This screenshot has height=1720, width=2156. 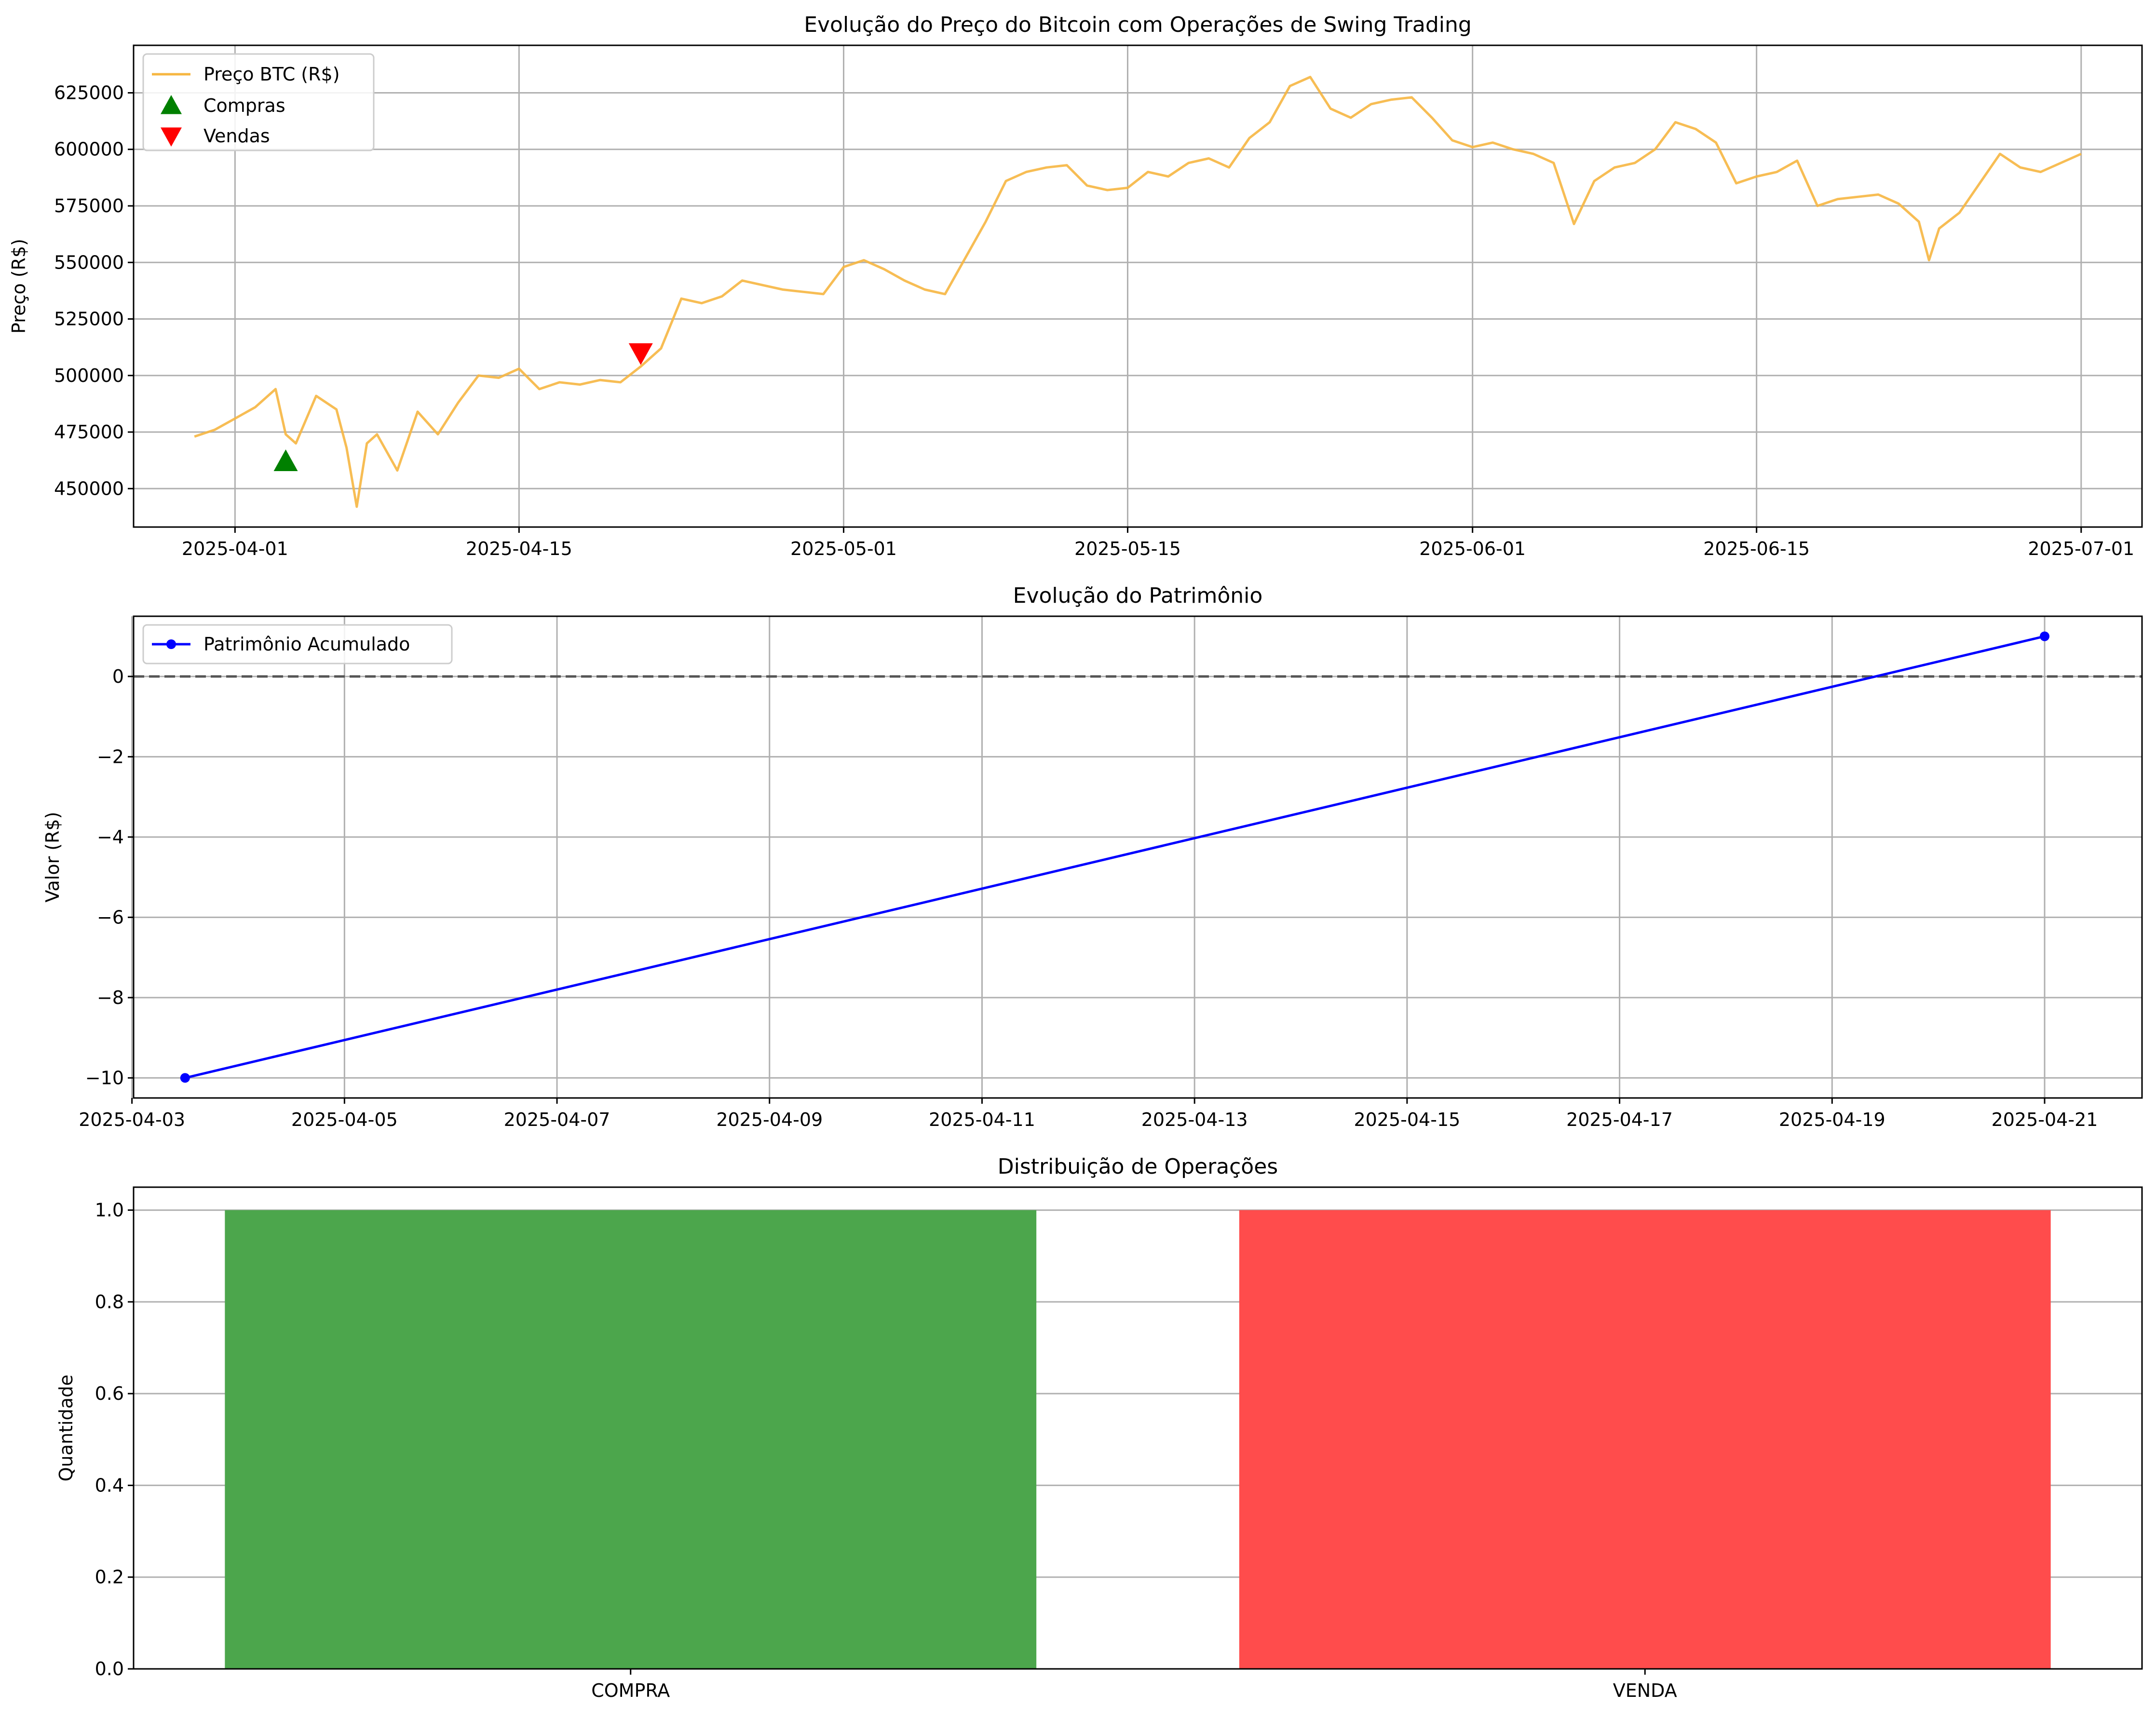 I want to click on equity-chart-x-tick-label: 2025-04-13, so click(x=1194, y=1119).